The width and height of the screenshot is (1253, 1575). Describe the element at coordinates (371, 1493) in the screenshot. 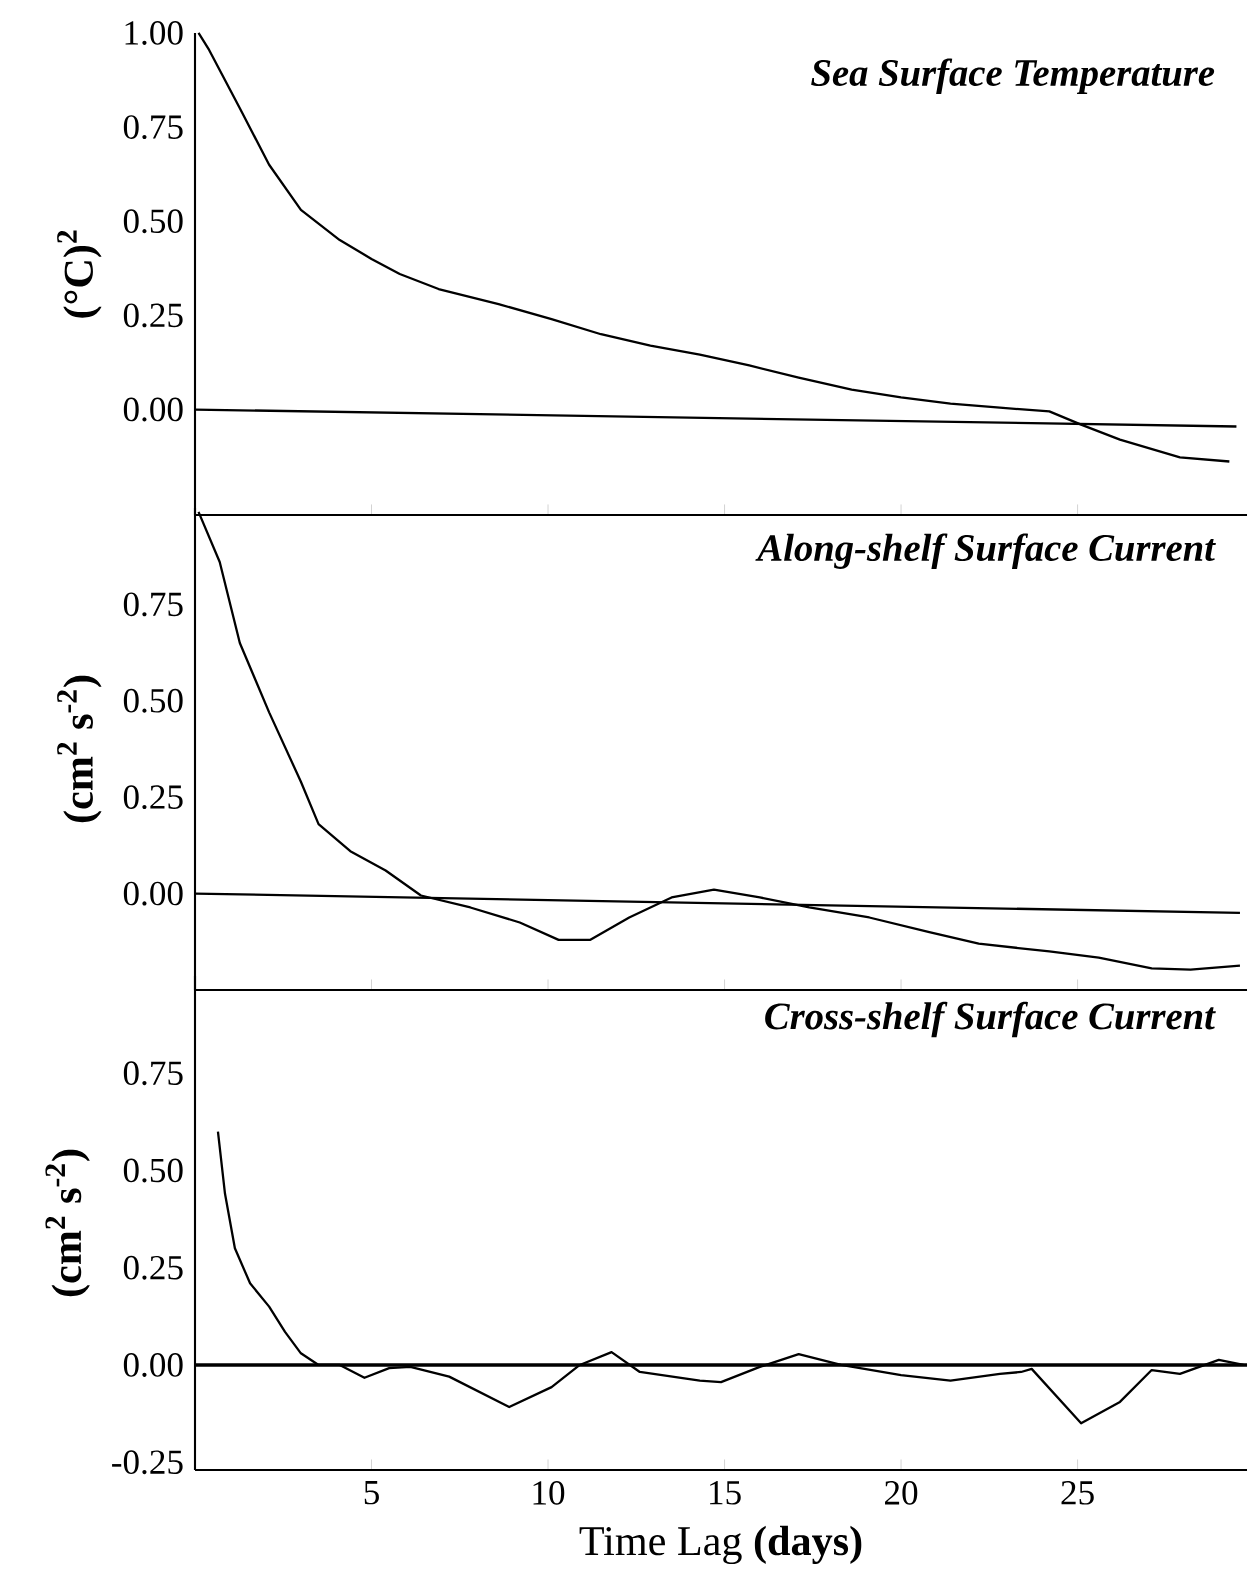

I see `x-tick-label: 5` at that location.